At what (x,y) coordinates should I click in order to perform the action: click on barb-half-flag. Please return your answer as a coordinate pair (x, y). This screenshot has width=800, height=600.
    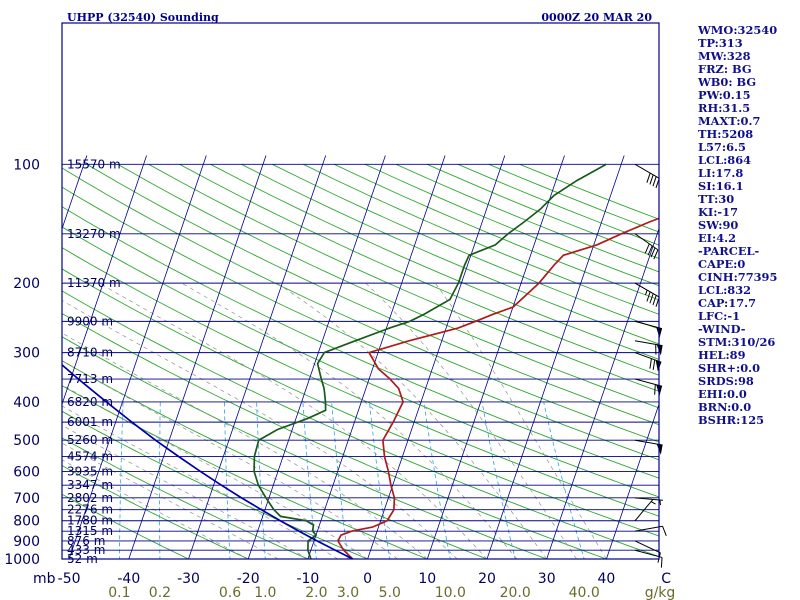
    Looking at the image, I should click on (660, 502).